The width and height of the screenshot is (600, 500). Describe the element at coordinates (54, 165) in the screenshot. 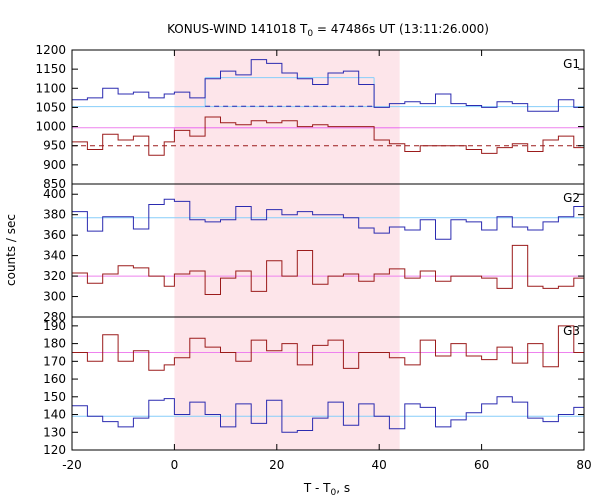

I see `y-tick-label: 900` at that location.